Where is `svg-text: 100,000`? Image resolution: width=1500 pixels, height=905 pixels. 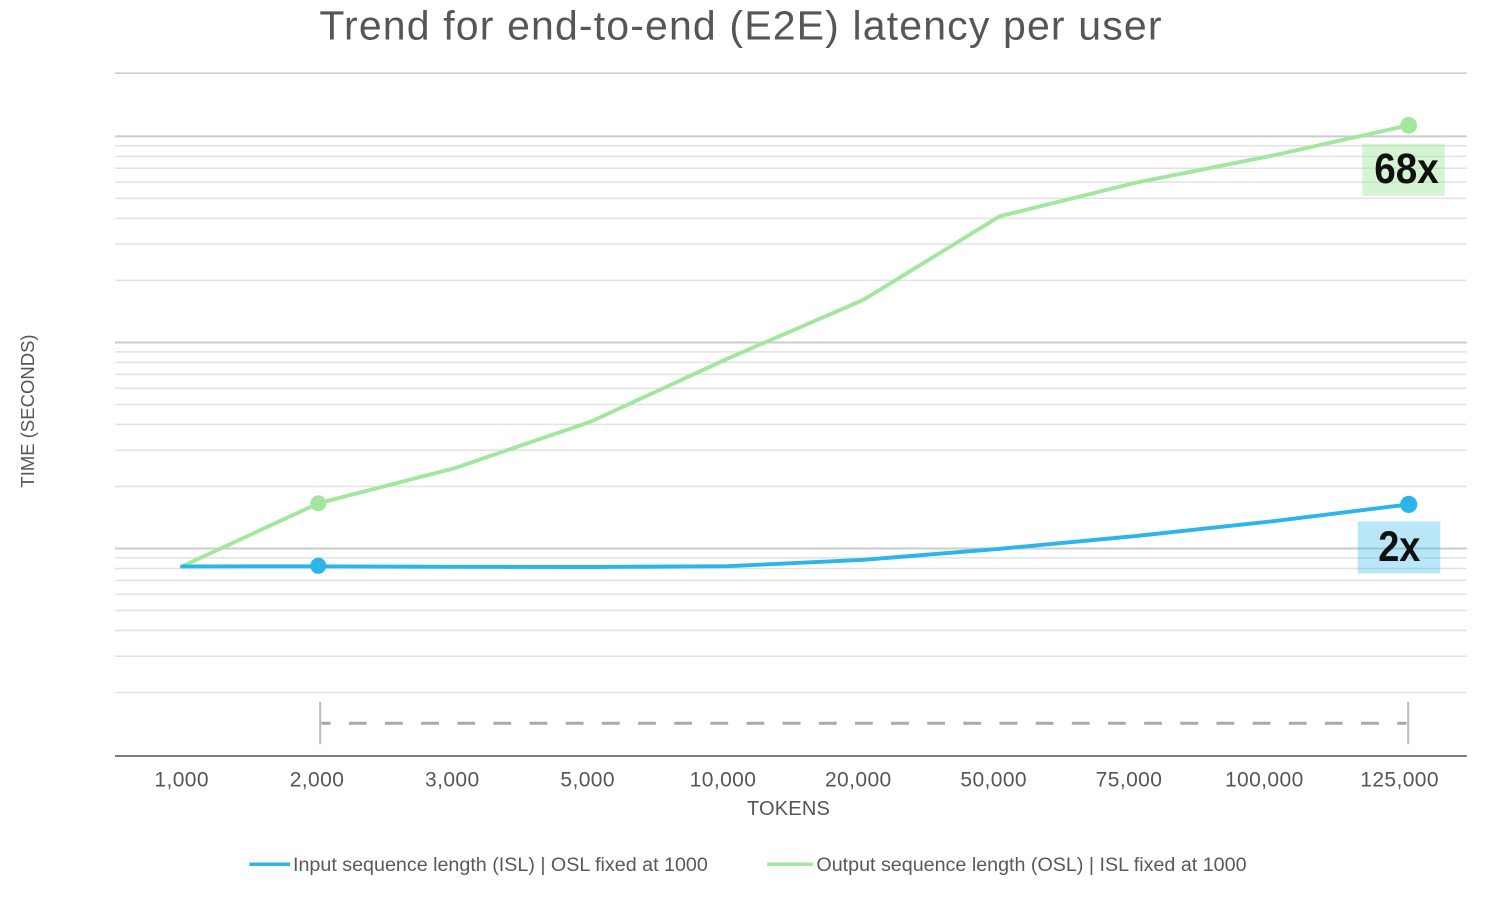
svg-text: 100,000 is located at coordinates (1264, 780).